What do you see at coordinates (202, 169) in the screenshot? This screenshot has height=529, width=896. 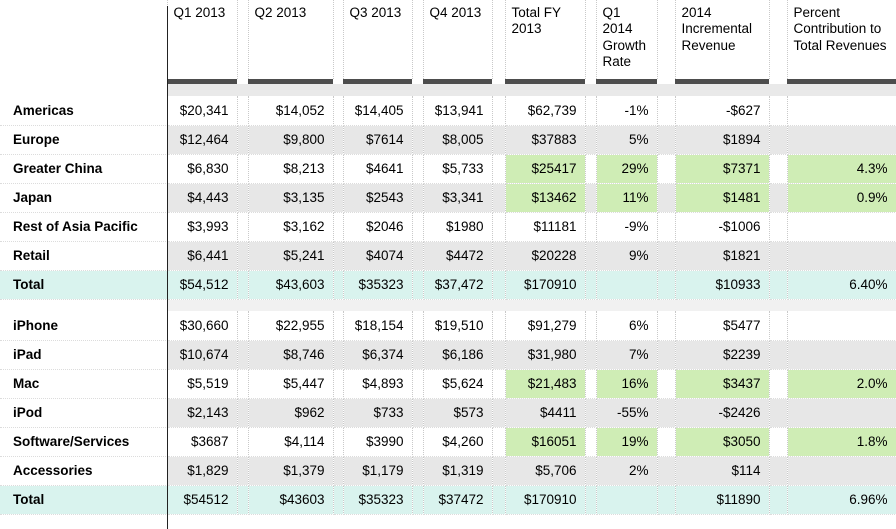 I see `cell-greater-china-q1-2013: $6,830` at bounding box center [202, 169].